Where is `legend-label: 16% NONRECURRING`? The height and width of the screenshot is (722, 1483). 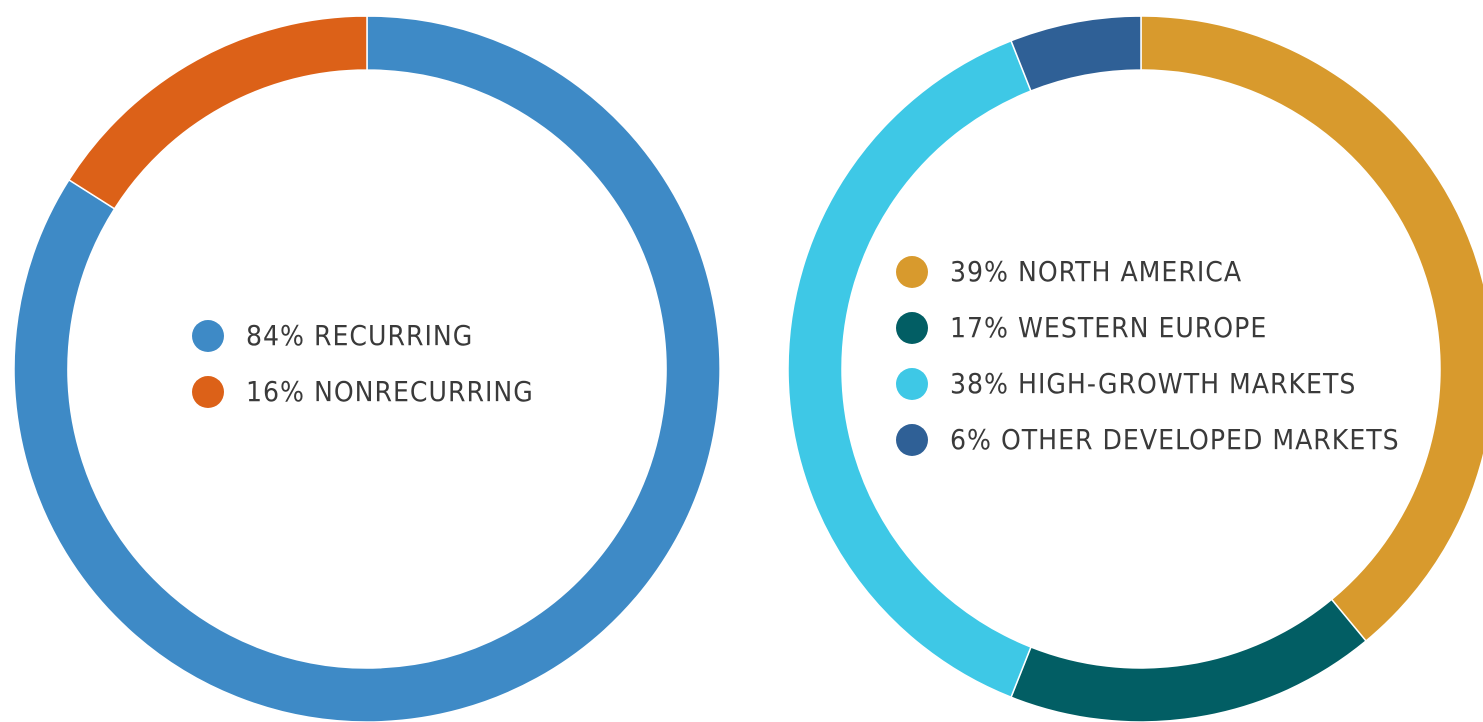
legend-label: 16% NONRECURRING is located at coordinates (390, 391).